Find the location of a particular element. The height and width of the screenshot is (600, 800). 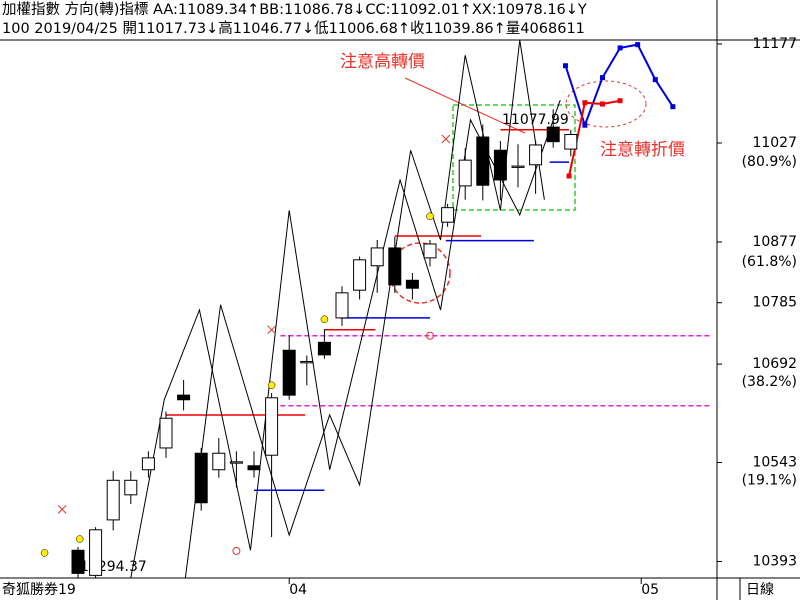

y-tick-label: 11177 is located at coordinates (774, 44).